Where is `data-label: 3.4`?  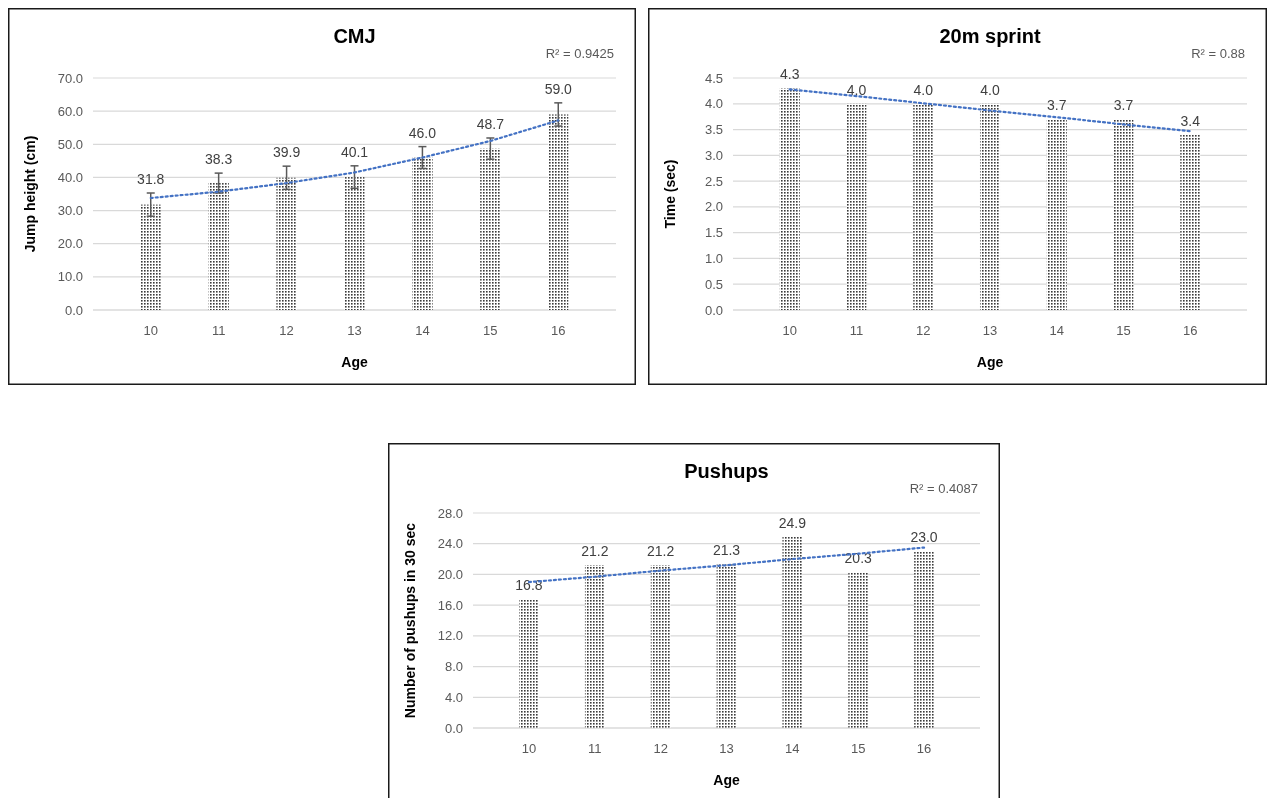 data-label: 3.4 is located at coordinates (1190, 120).